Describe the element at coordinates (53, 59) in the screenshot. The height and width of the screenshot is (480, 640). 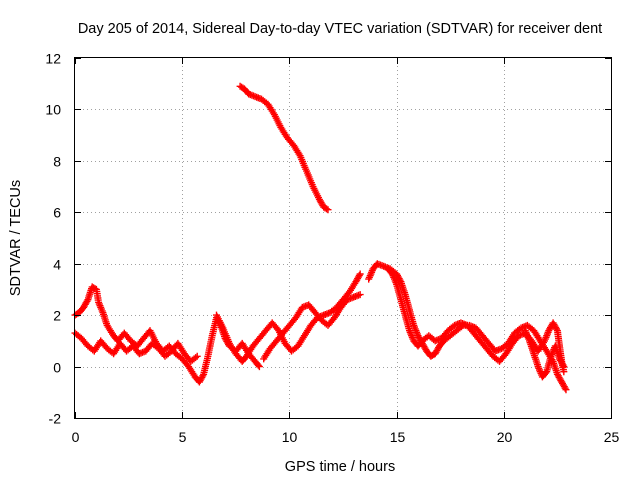
I see `y-tick-label: 12` at that location.